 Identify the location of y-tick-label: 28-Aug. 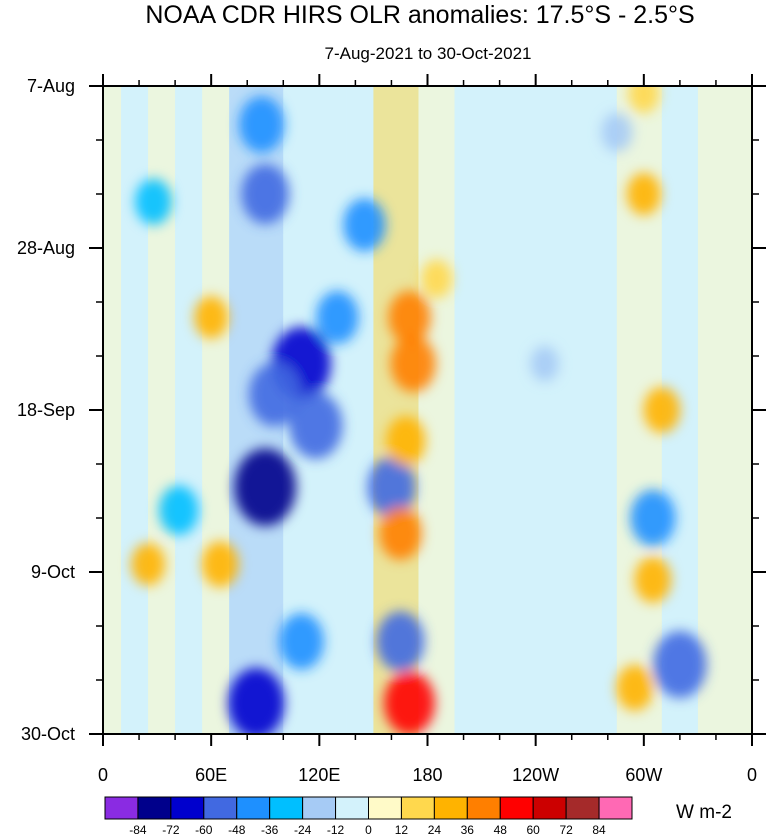
(46, 248).